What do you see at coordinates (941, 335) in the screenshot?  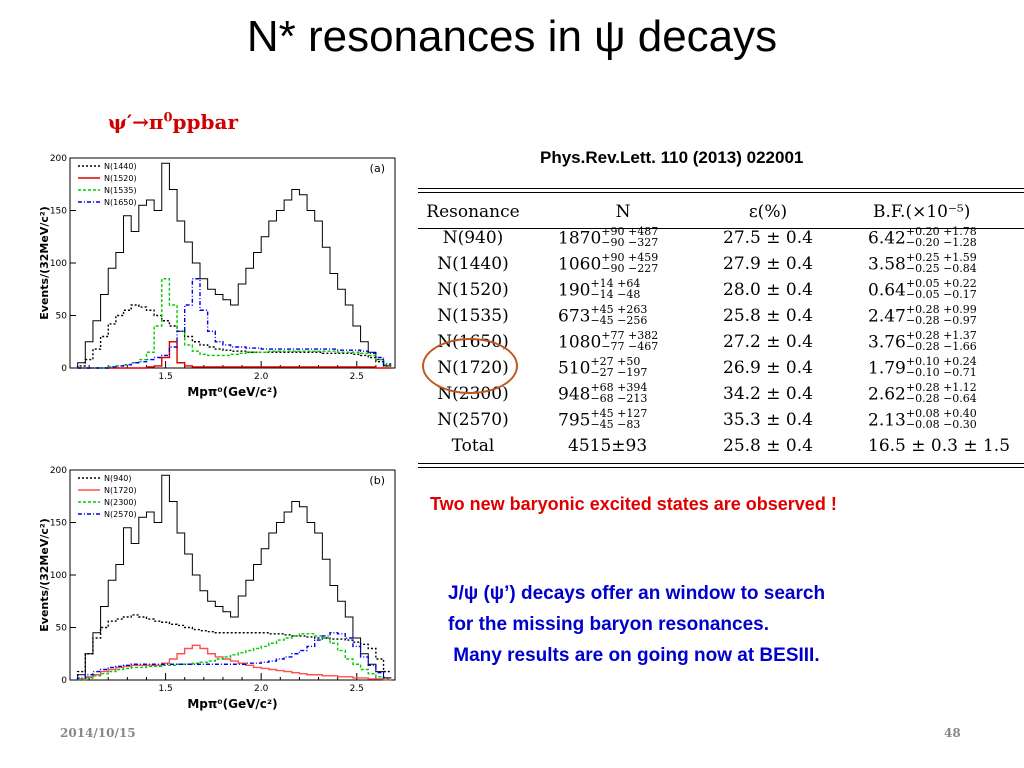 I see `bf-err-up: +0.28 +1.37` at bounding box center [941, 335].